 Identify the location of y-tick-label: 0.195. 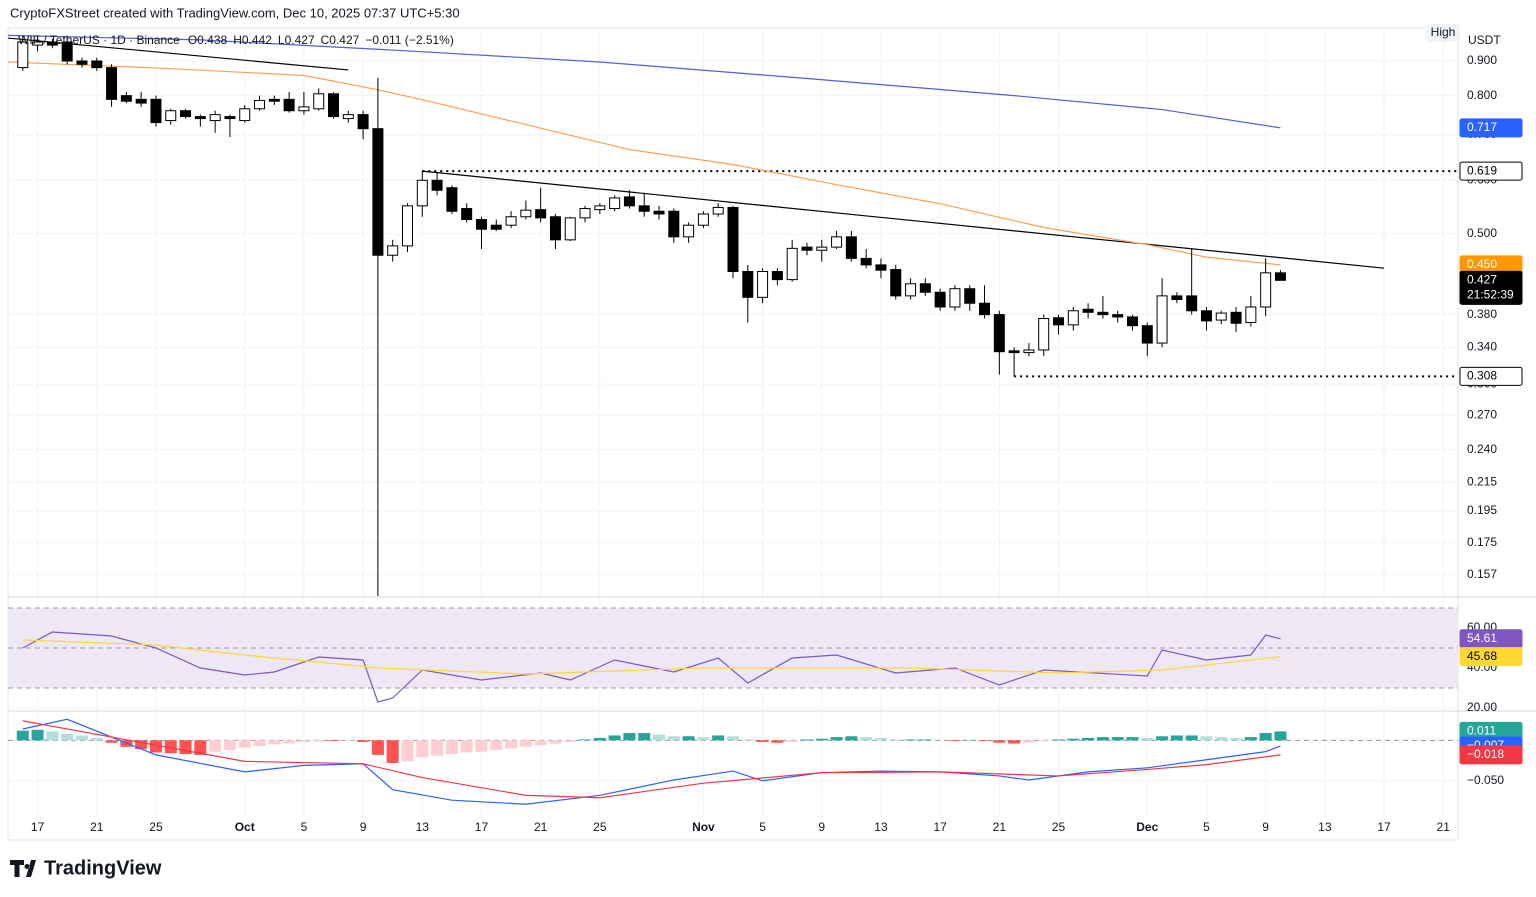
(1482, 510).